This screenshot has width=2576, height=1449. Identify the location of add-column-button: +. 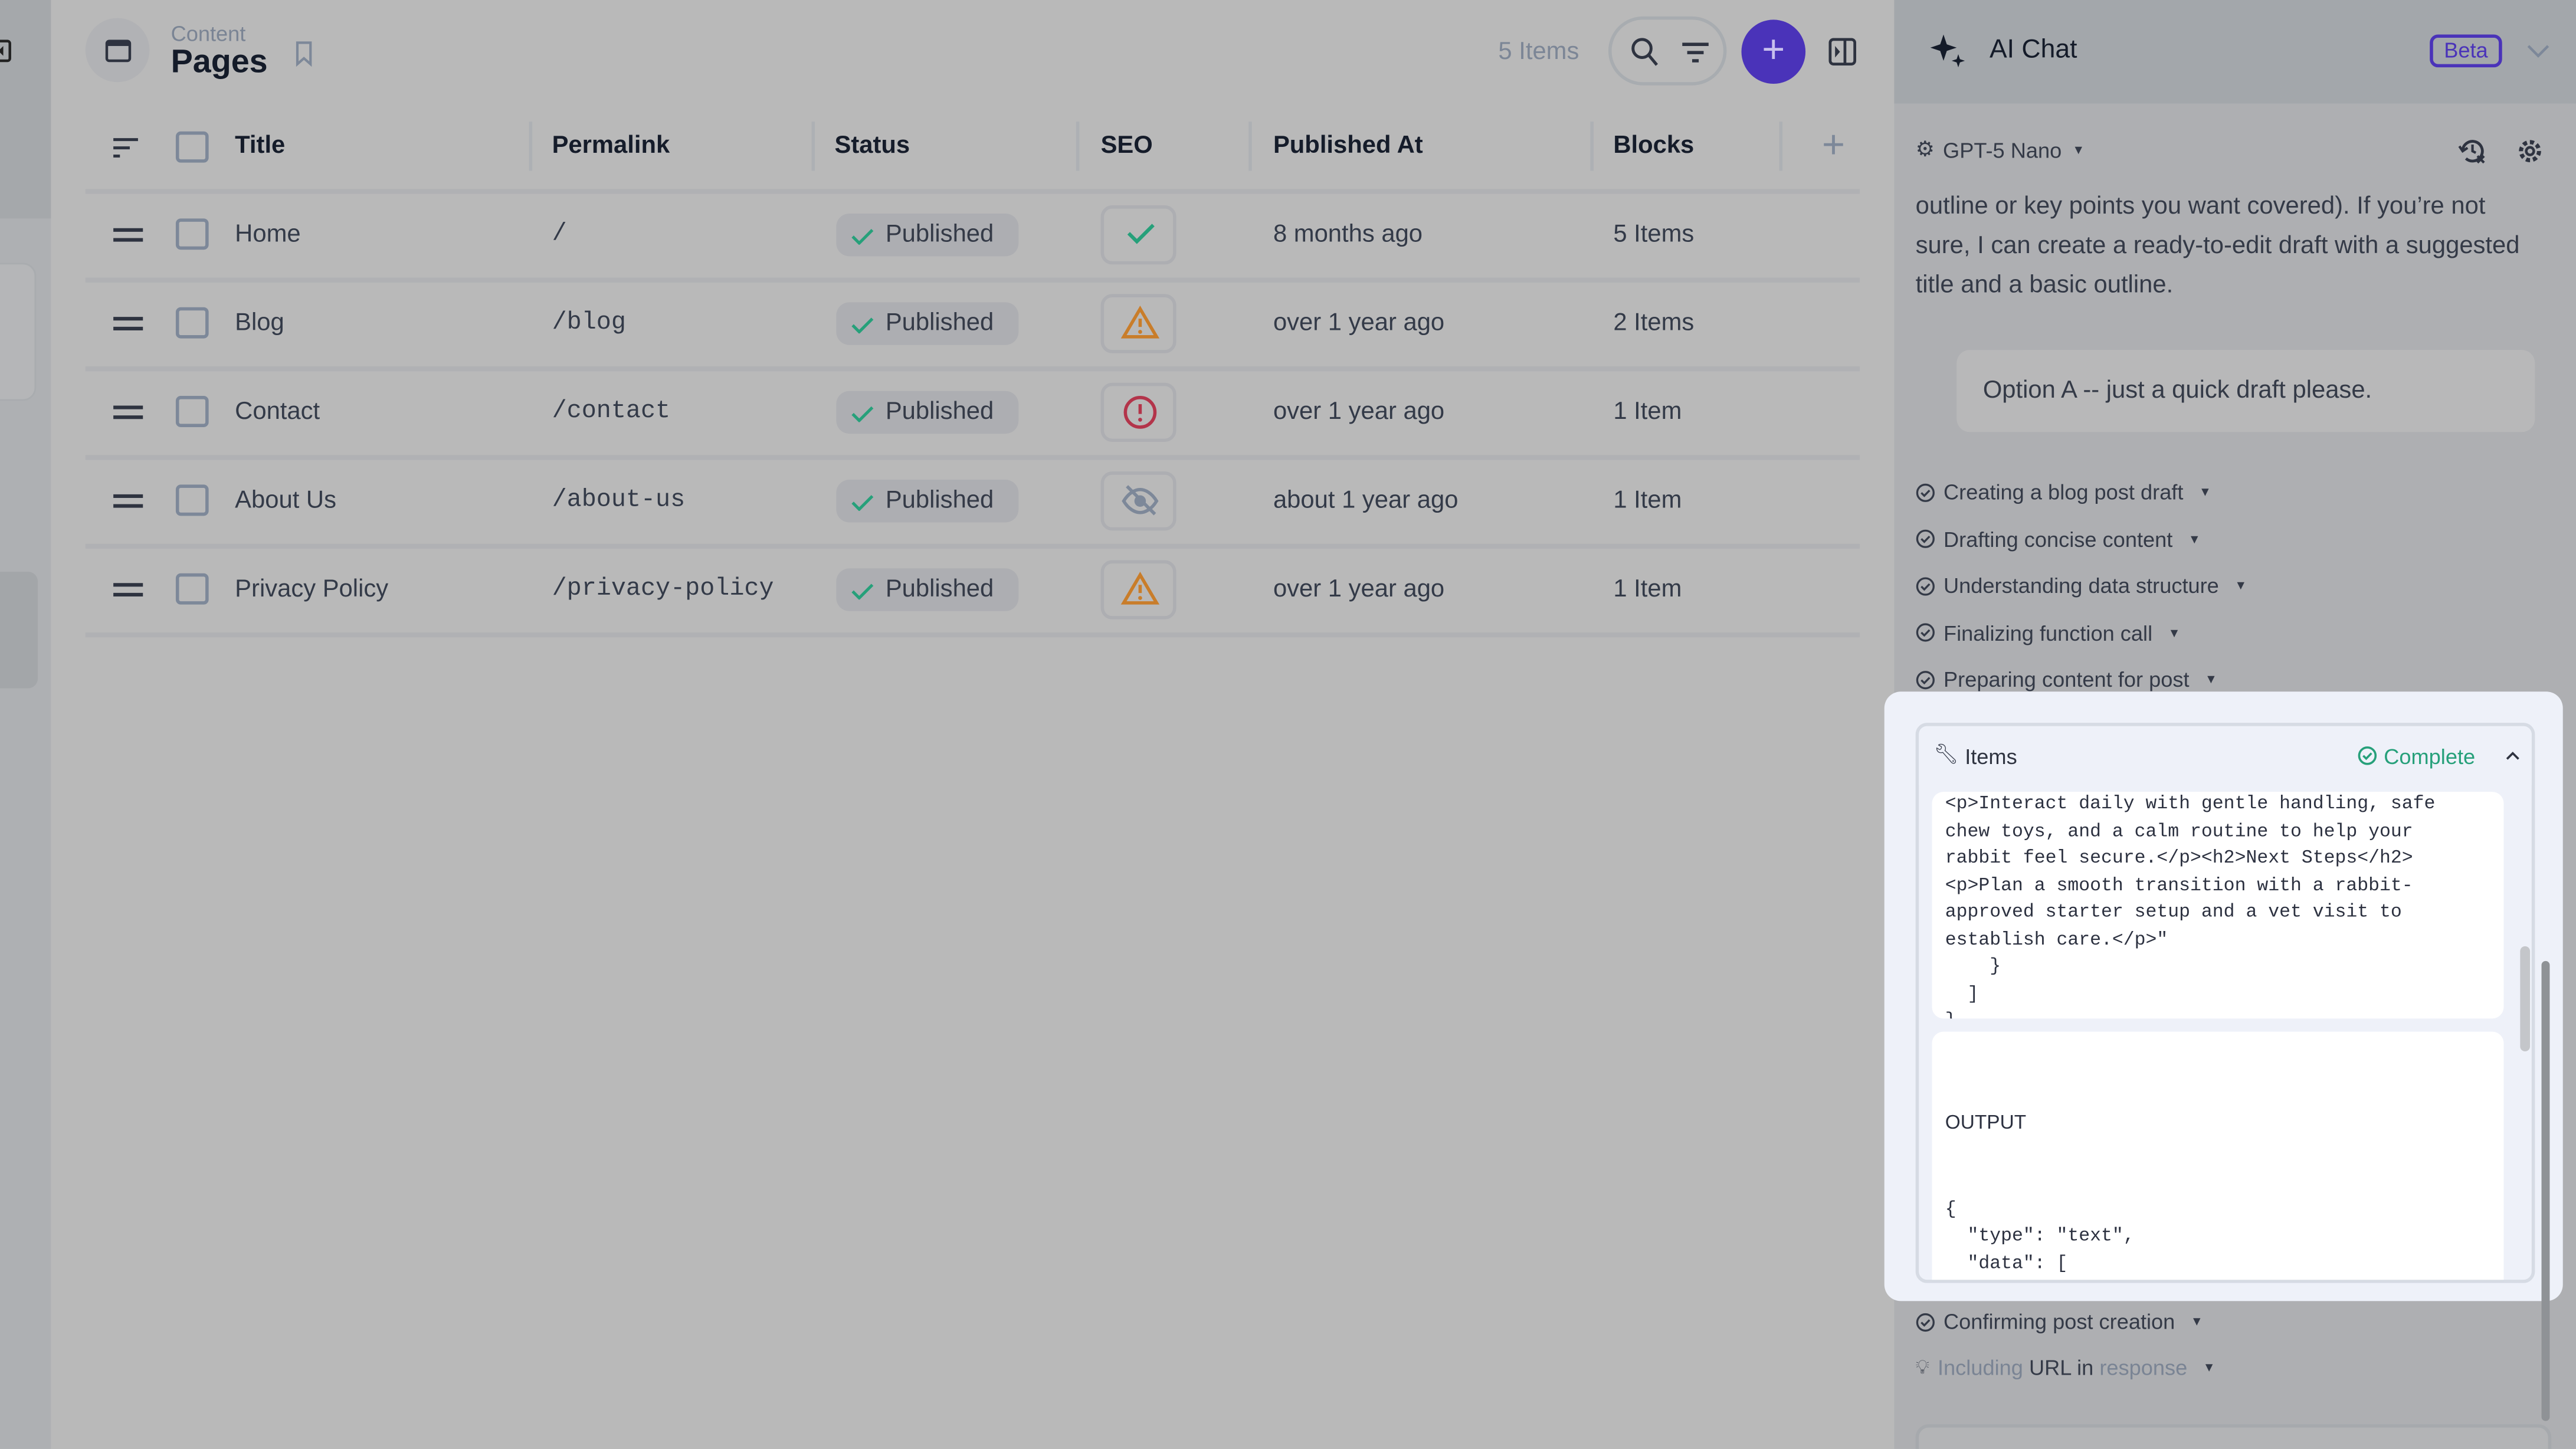
(1833, 145).